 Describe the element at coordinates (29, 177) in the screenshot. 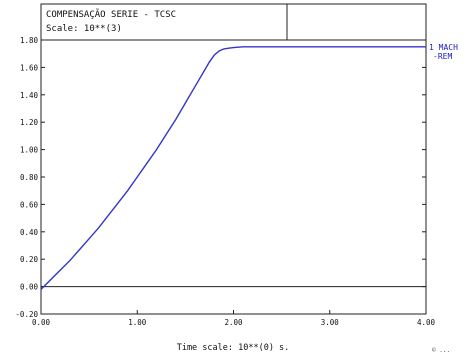

I see `y-tick-label: 0.80` at that location.